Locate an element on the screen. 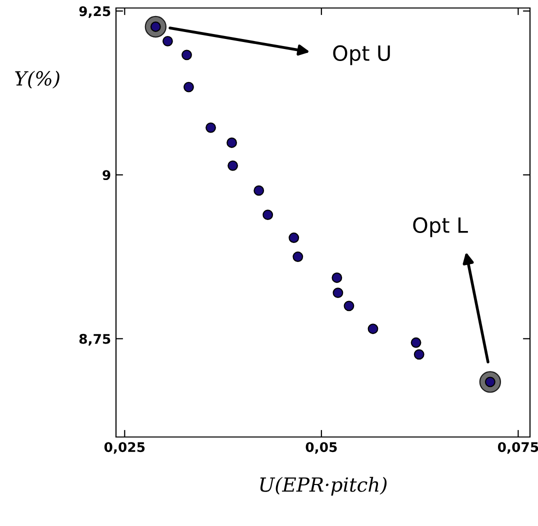 The image size is (538, 526). x-tick-label: 0,025 is located at coordinates (124, 448).